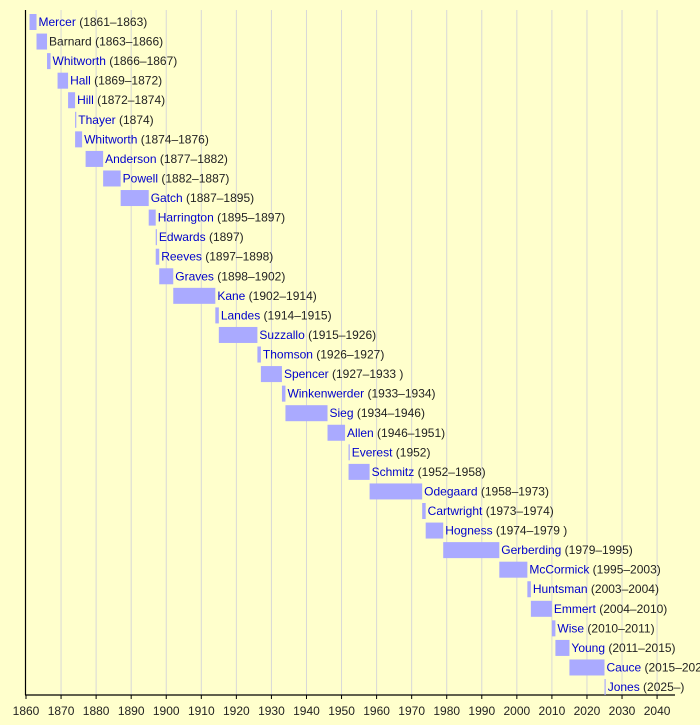 The width and height of the screenshot is (700, 725). I want to click on entry-label: Powell (1882–1887), so click(176, 178).